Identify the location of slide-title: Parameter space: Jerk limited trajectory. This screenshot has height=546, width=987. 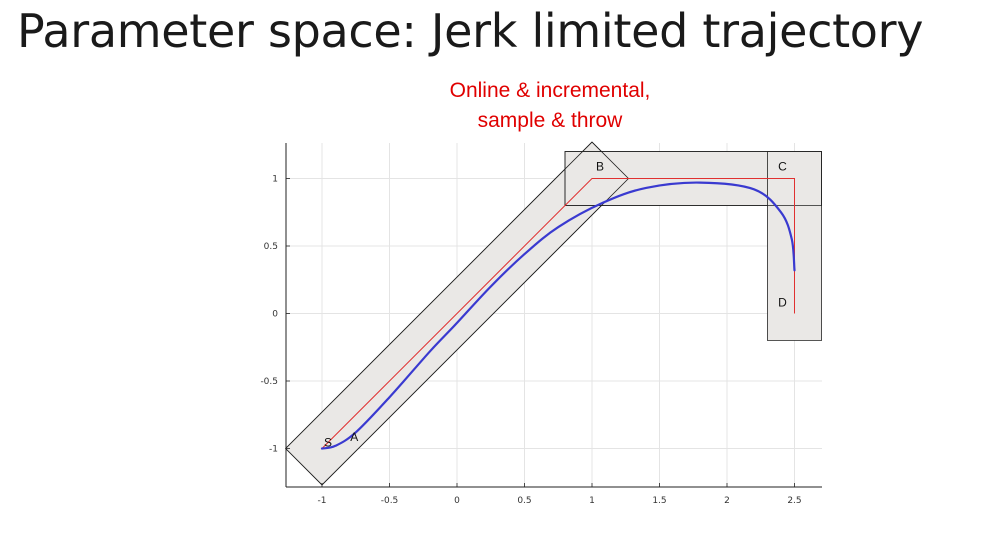
(470, 31).